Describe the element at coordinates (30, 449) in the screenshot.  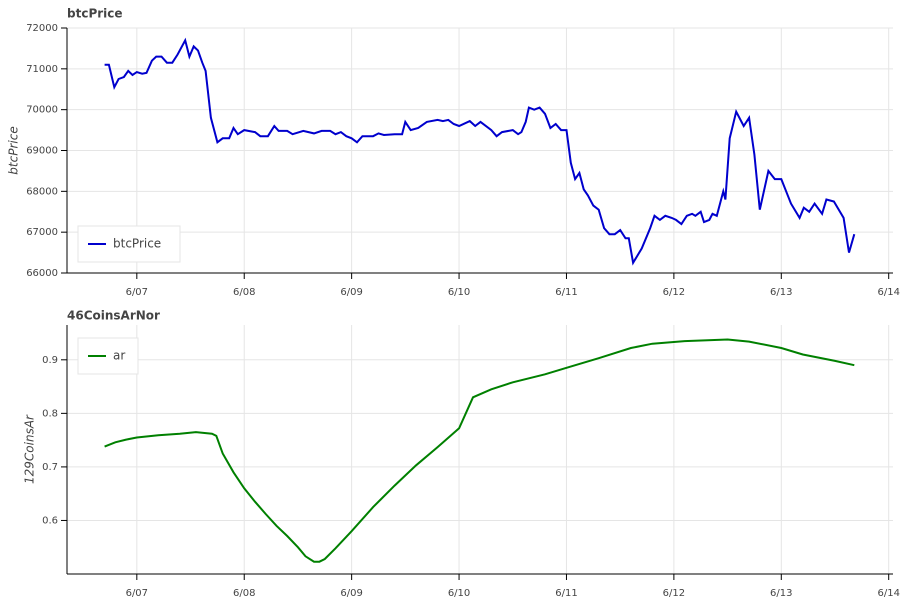
I see `y-axis-title: 129CoinsAr` at that location.